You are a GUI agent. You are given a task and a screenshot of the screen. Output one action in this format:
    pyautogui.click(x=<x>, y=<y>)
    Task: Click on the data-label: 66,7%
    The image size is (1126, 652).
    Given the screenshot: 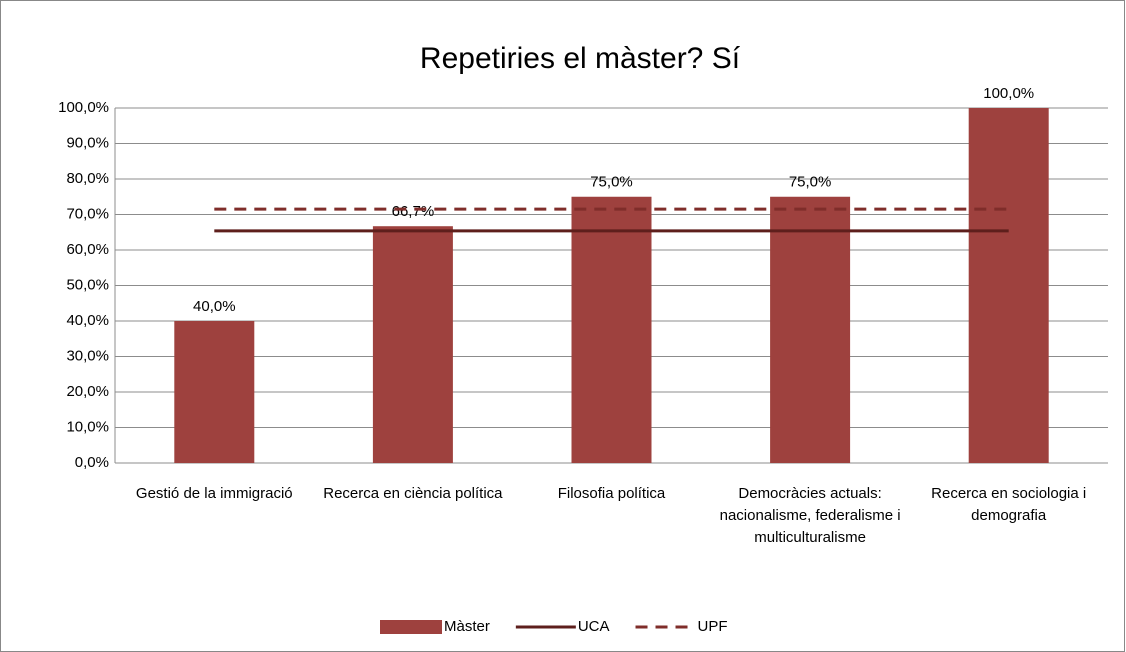 What is the action you would take?
    pyautogui.click(x=413, y=211)
    